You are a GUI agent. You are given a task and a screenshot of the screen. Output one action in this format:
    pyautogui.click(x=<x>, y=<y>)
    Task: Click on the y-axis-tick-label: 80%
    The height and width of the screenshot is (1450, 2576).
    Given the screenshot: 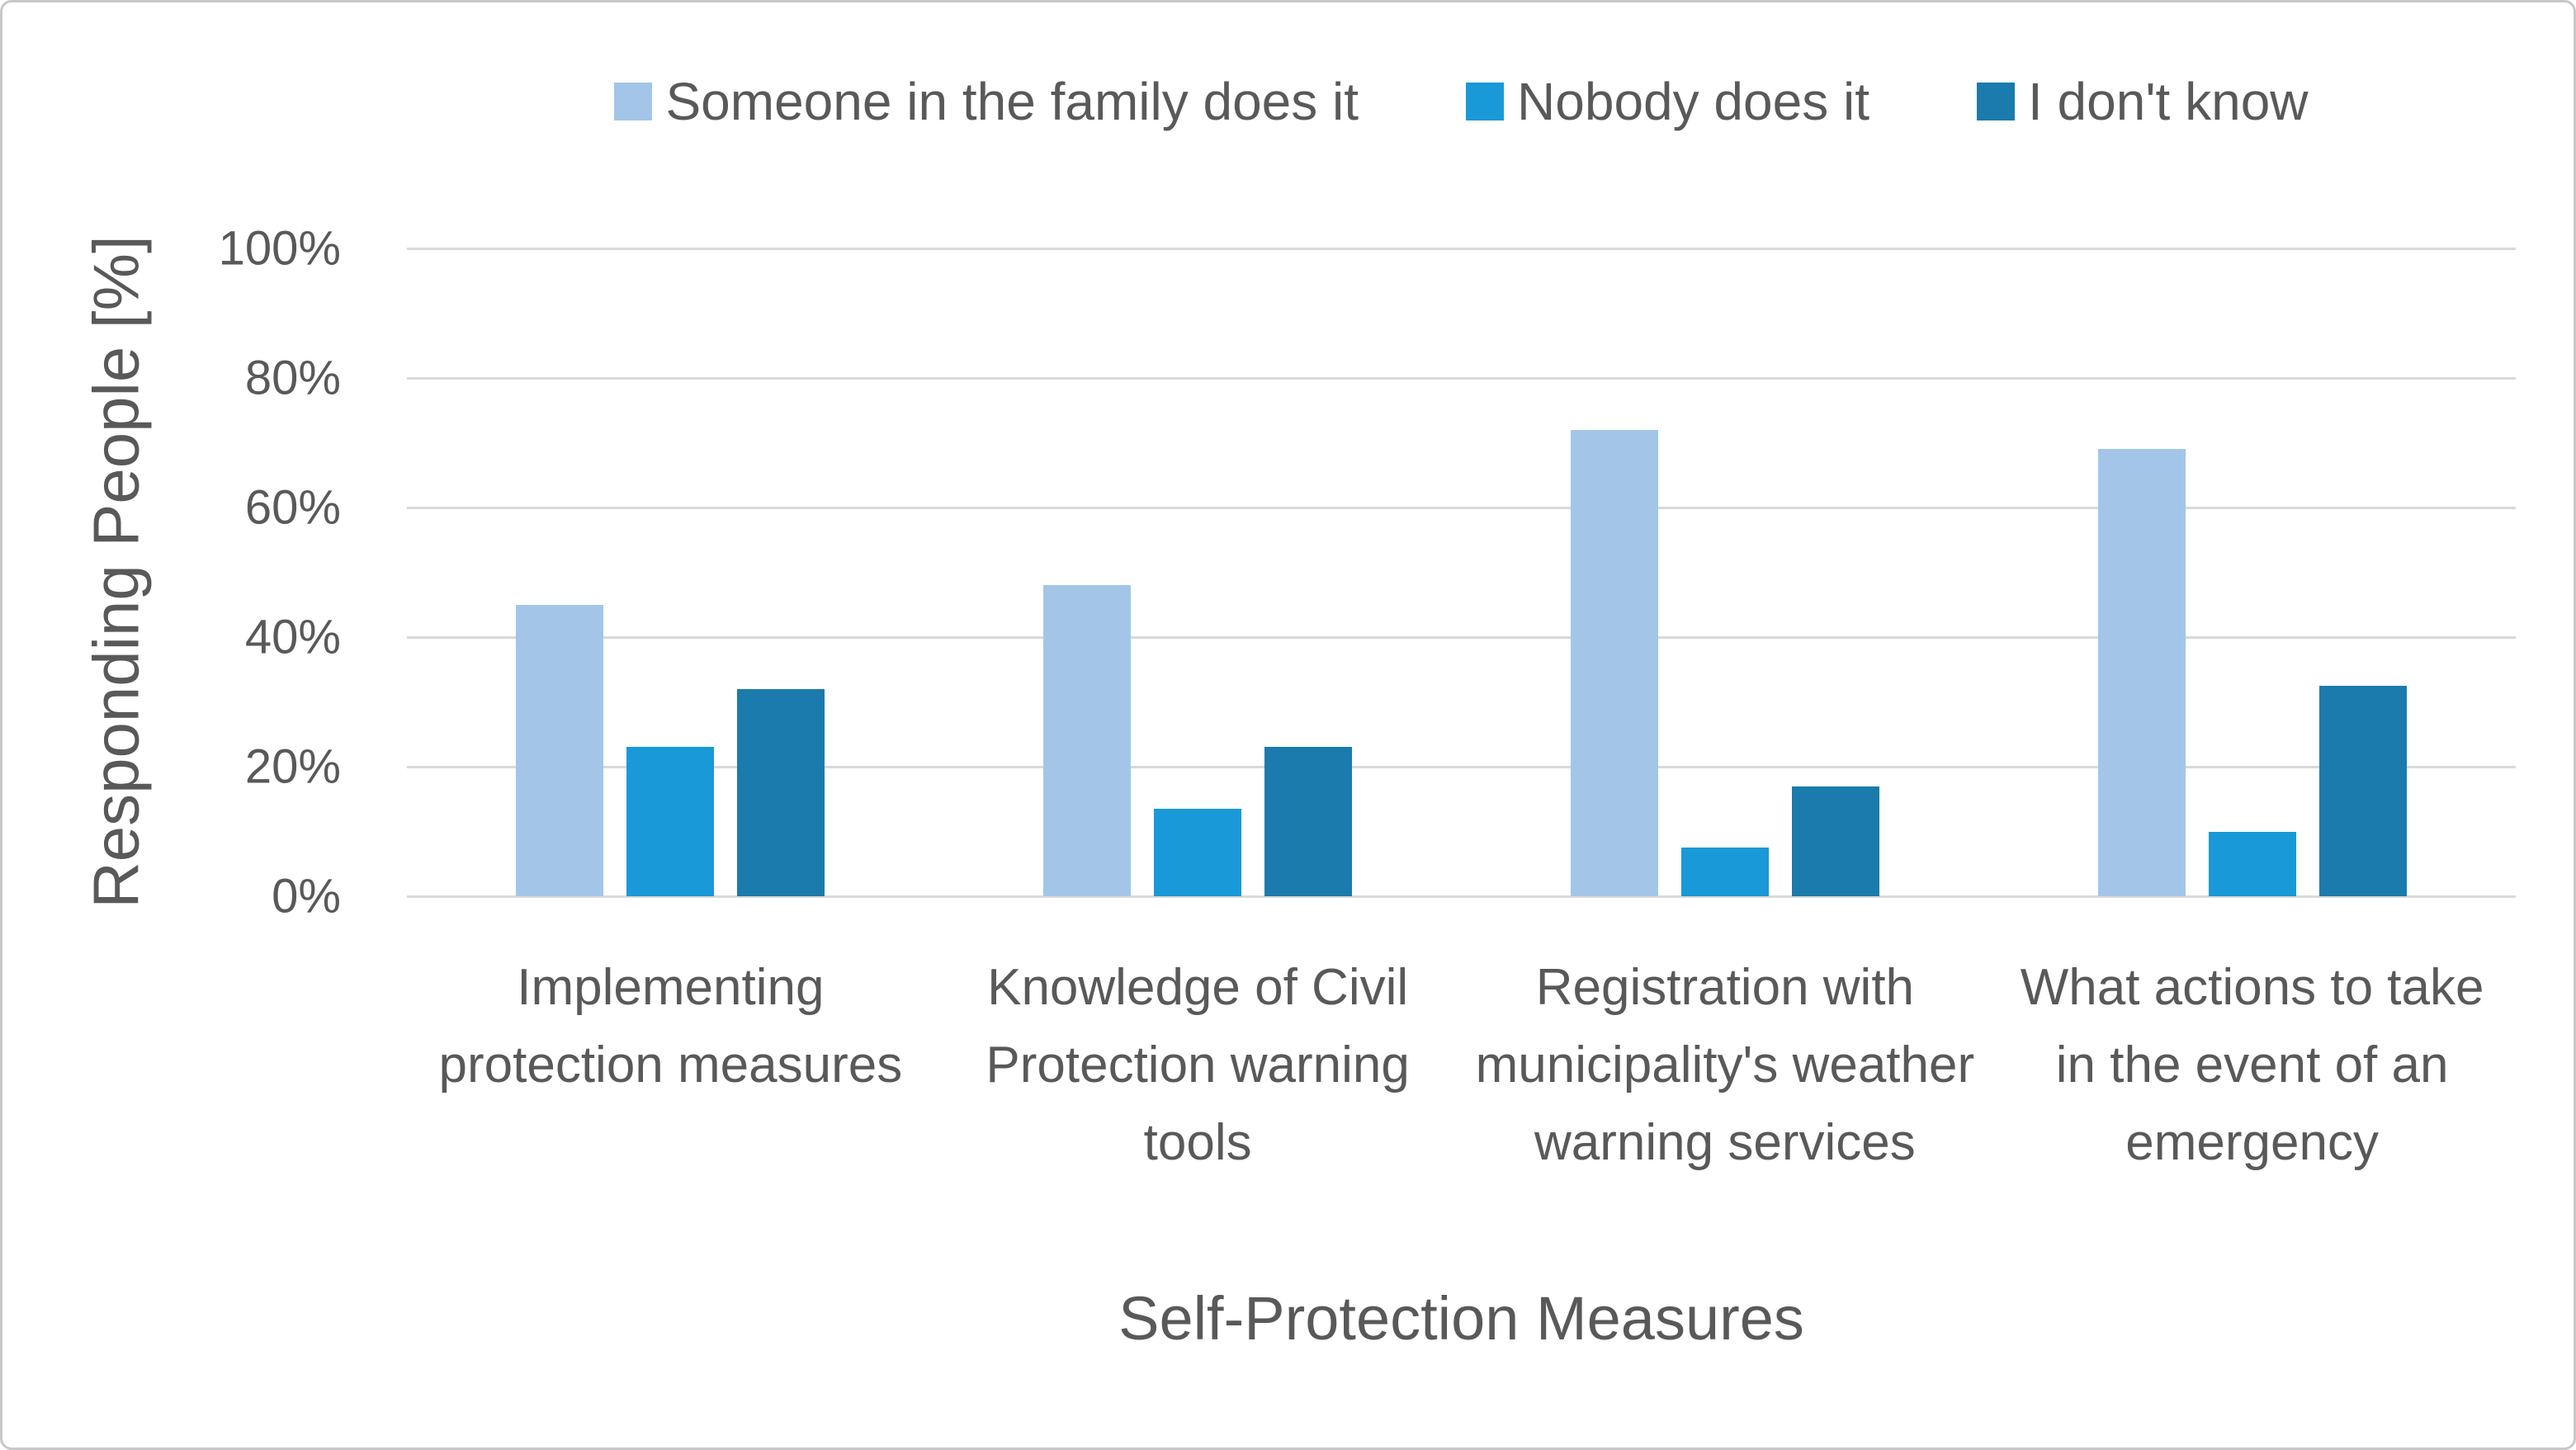 What is the action you would take?
    pyautogui.click(x=292, y=378)
    